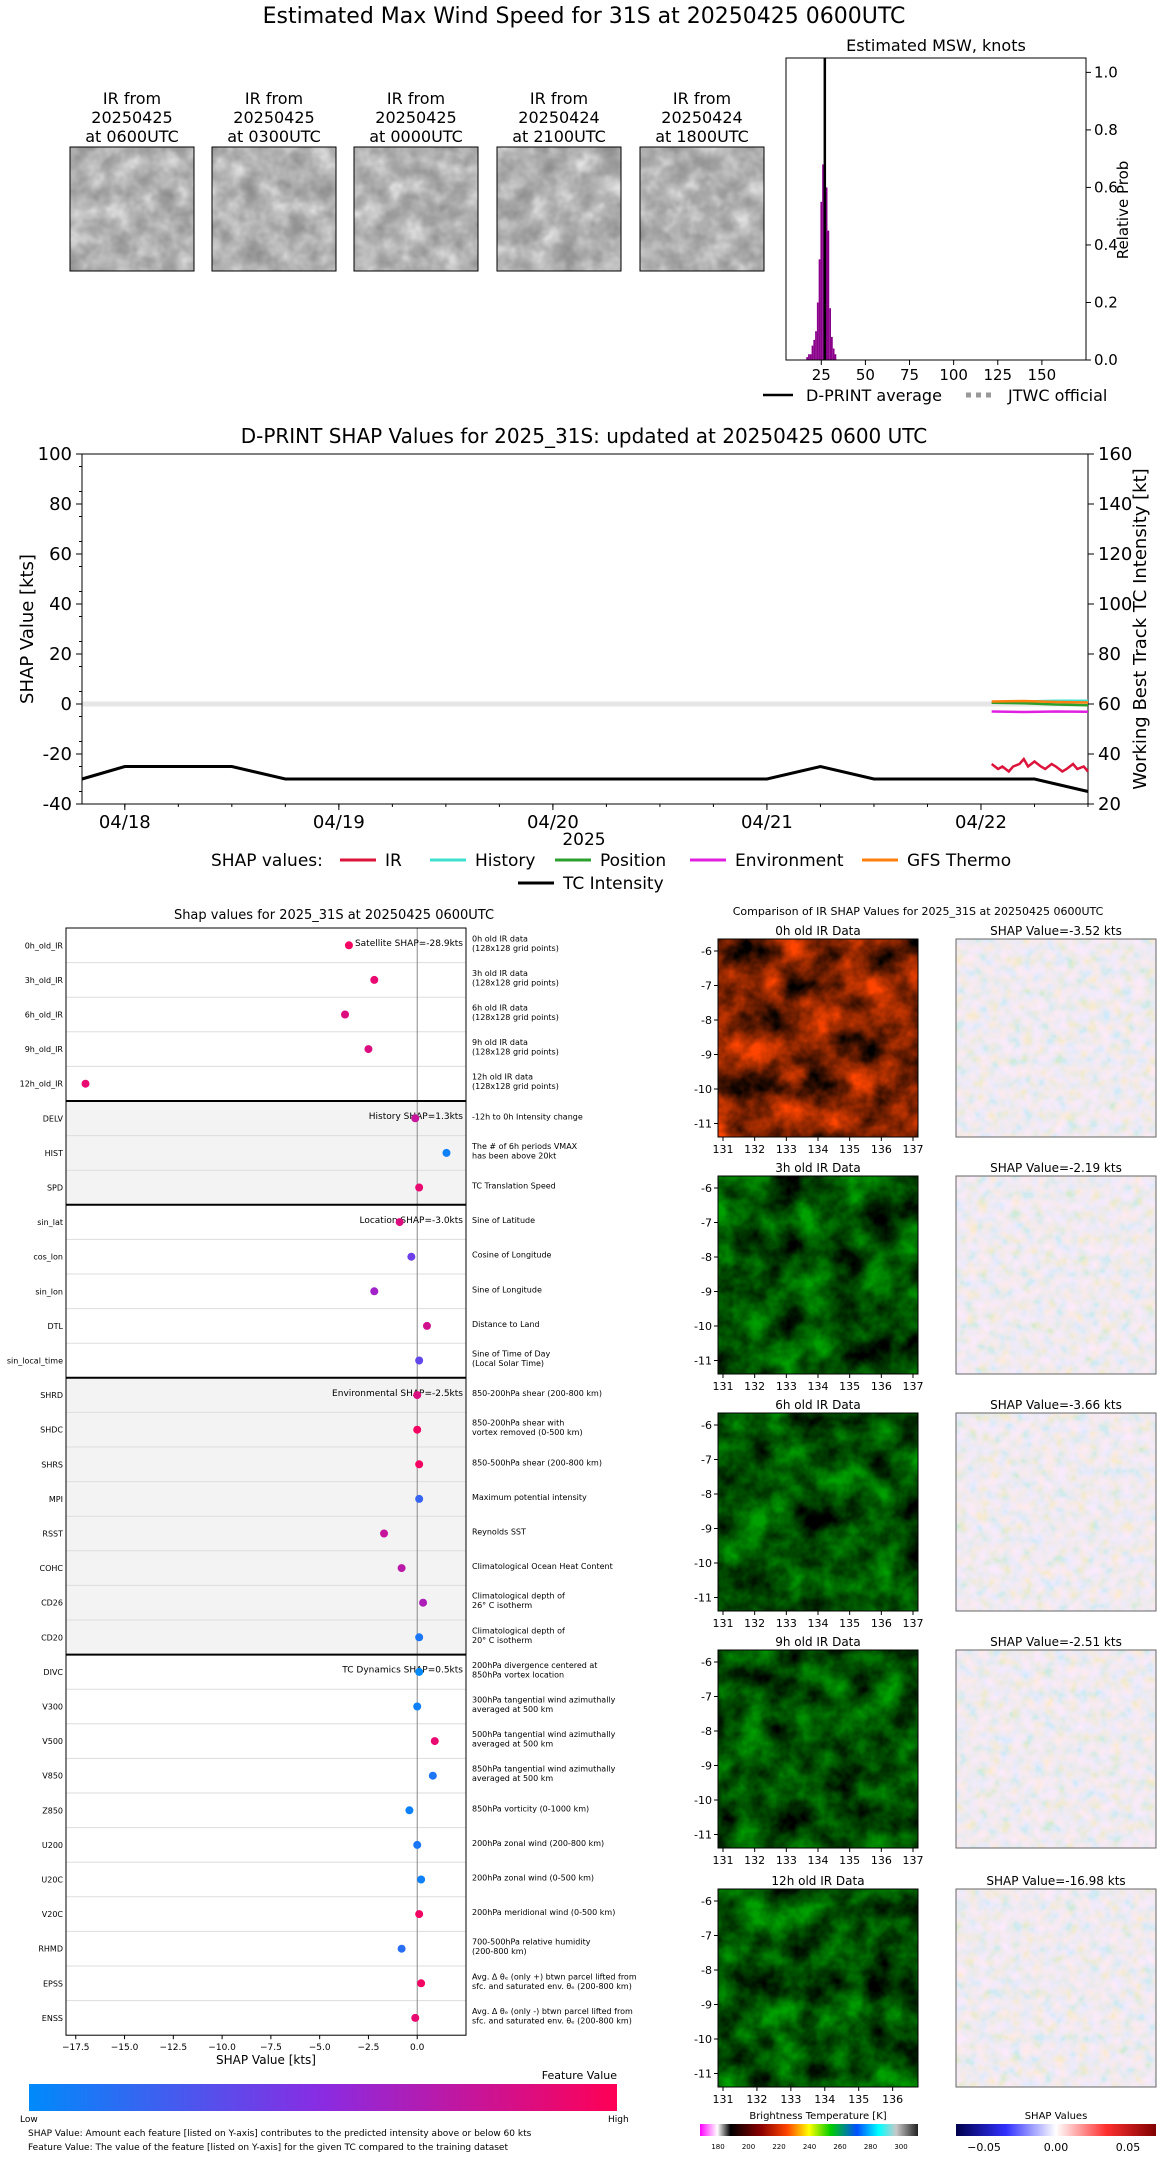 This screenshot has height=2158, width=1168. What do you see at coordinates (1056, 1168) in the screenshot?
I see `shap-map-title: SHAP Value=-2.19 kts` at bounding box center [1056, 1168].